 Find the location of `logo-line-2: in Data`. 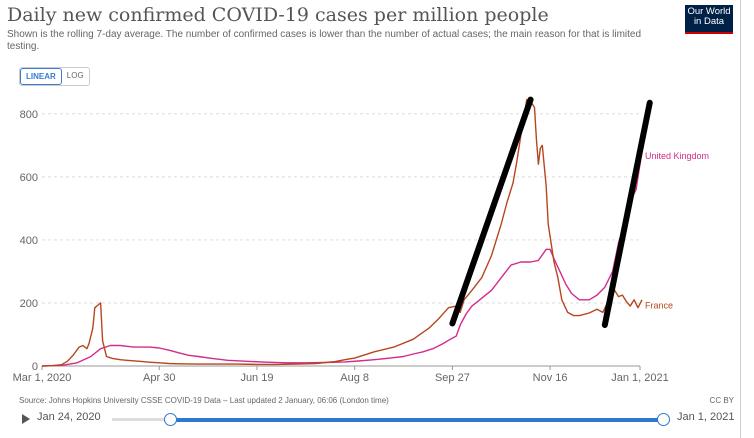

logo-line-2: in Data is located at coordinates (709, 21).